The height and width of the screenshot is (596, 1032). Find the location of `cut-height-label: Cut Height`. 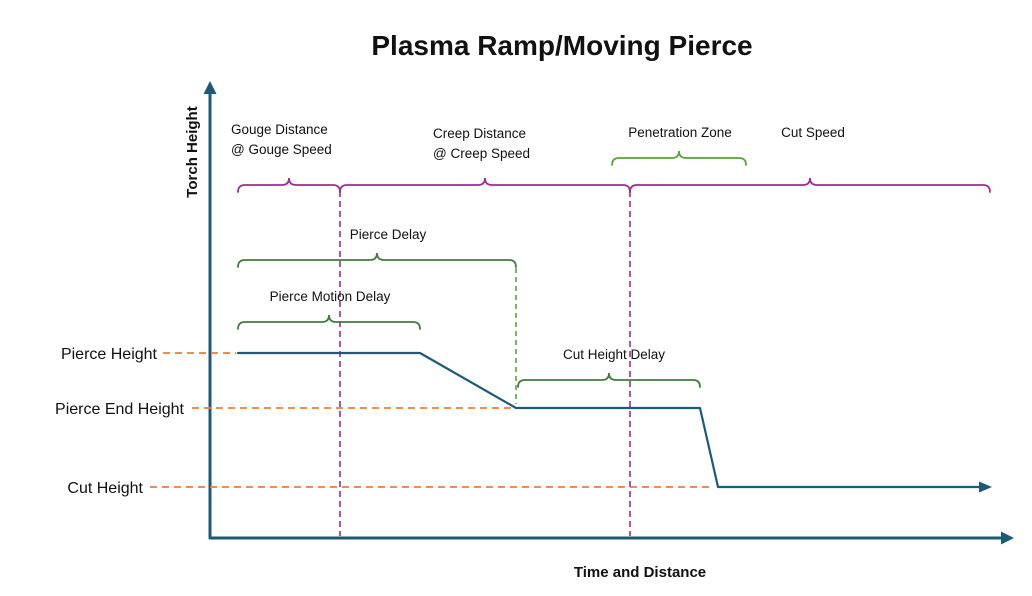

cut-height-label: Cut Height is located at coordinates (105, 488).